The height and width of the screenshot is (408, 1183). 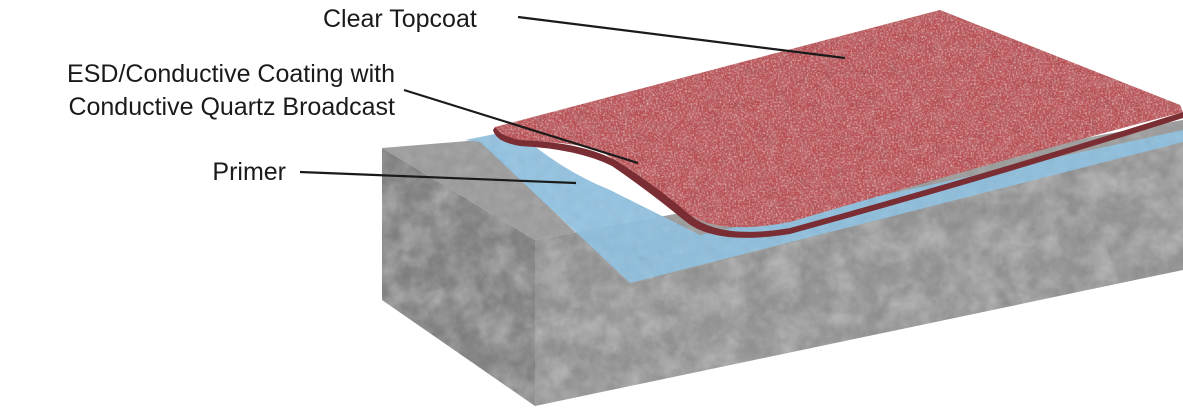 What do you see at coordinates (400, 19) in the screenshot?
I see `label-clear-topcoat: Clear Topcoat` at bounding box center [400, 19].